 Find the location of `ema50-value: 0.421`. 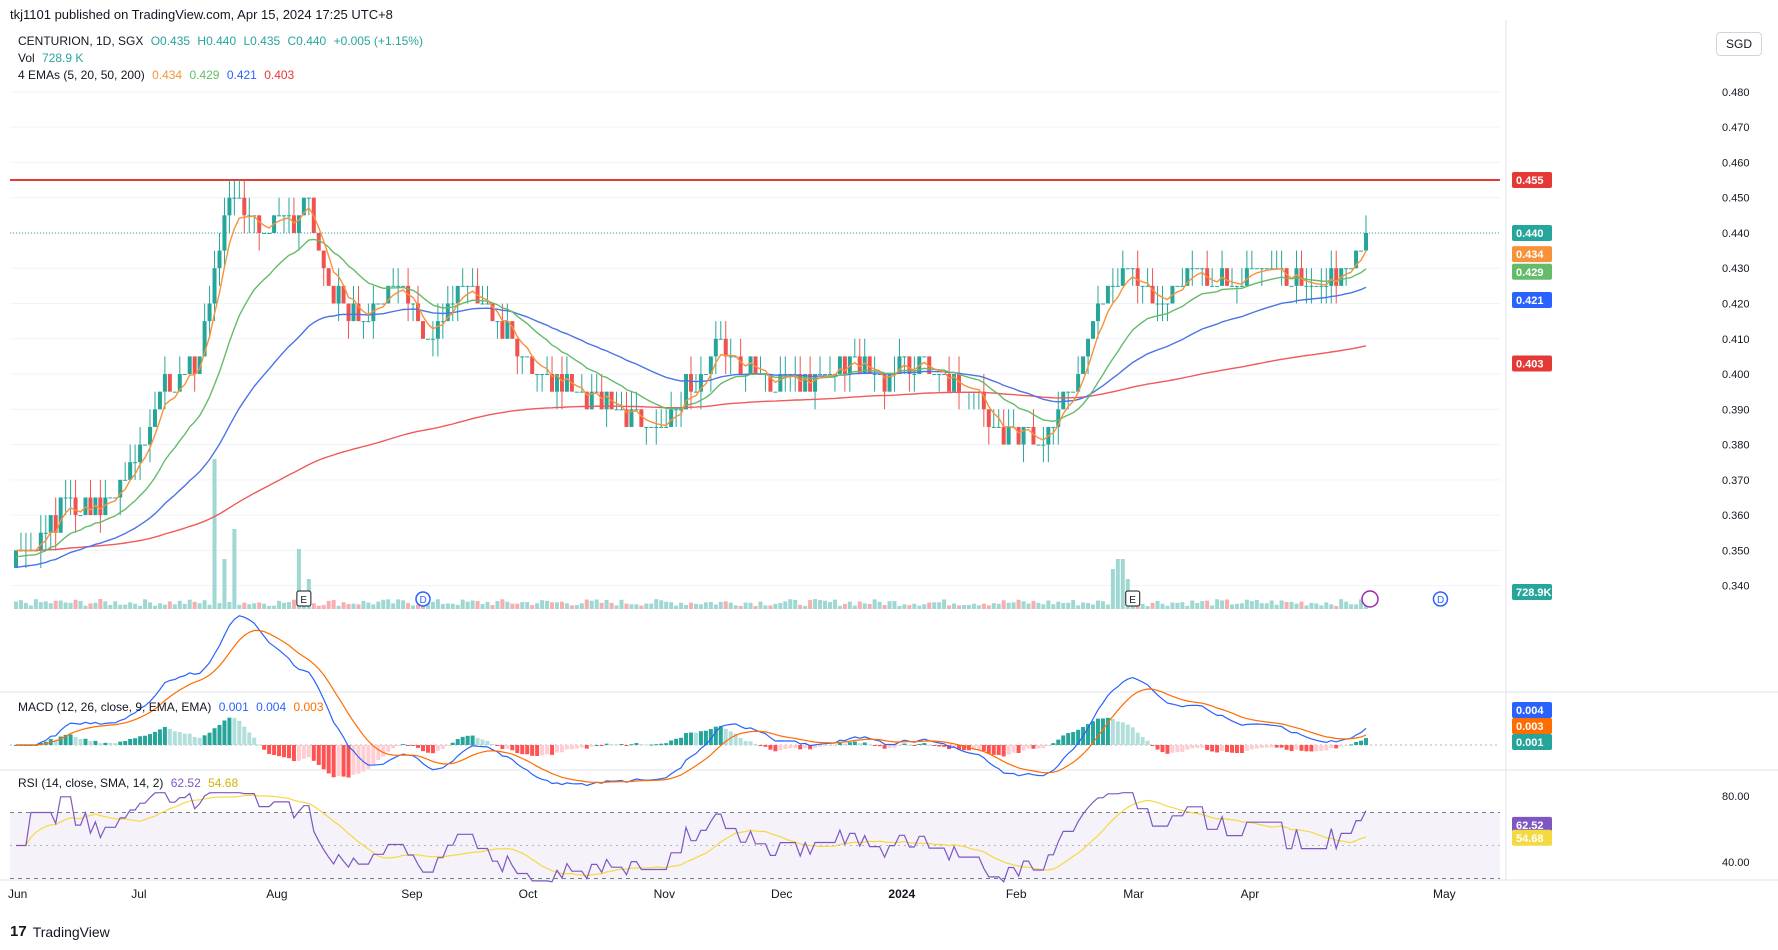

ema50-value: 0.421 is located at coordinates (241, 75).